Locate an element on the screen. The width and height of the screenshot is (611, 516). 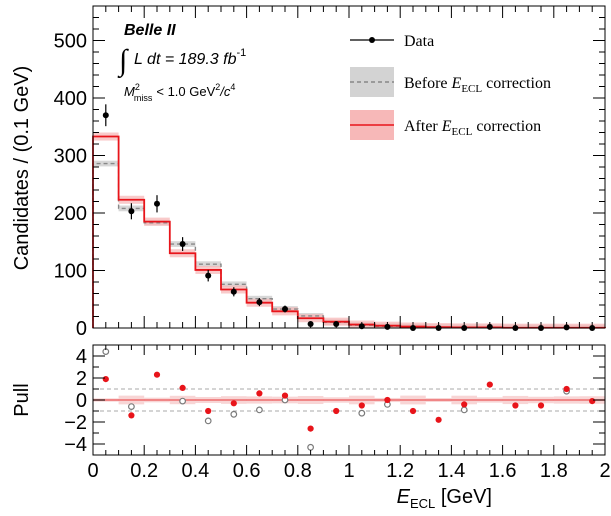
x-tick-label: 0.6 is located at coordinates (247, 471).